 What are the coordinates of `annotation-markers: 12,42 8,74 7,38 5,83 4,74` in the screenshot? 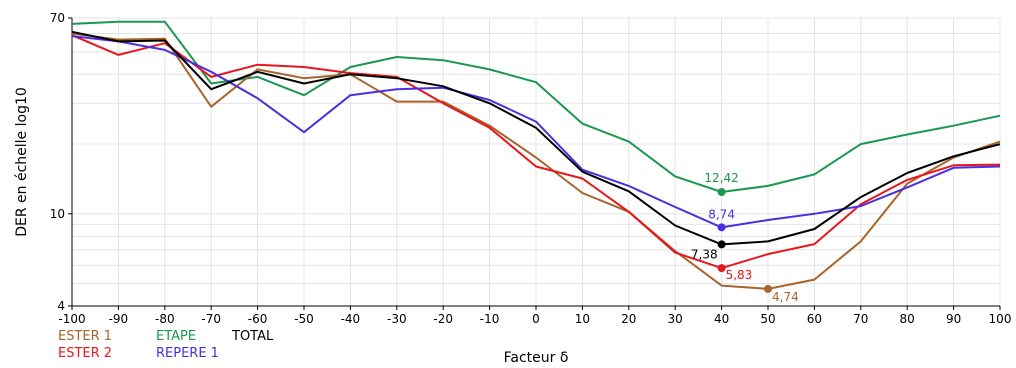 It's located at (745, 237).